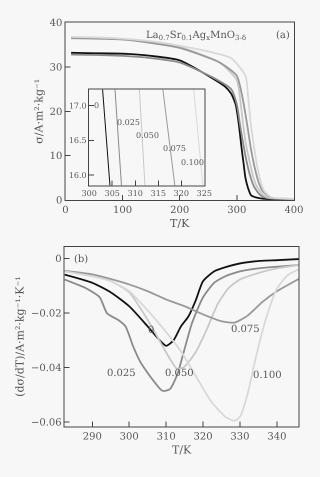 This screenshot has width=320, height=477. What do you see at coordinates (56, 112) in the screenshot?
I see `y-tick-label: 20` at bounding box center [56, 112].